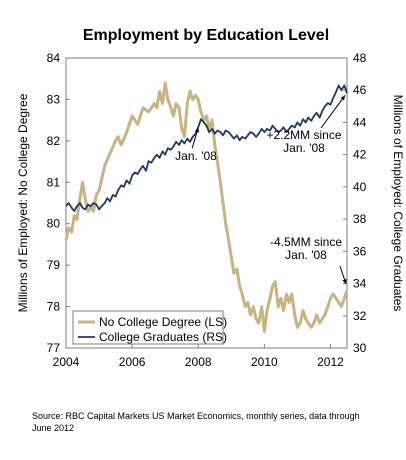  Describe the element at coordinates (197, 130) in the screenshot. I see `jan08-arrow-head` at that location.